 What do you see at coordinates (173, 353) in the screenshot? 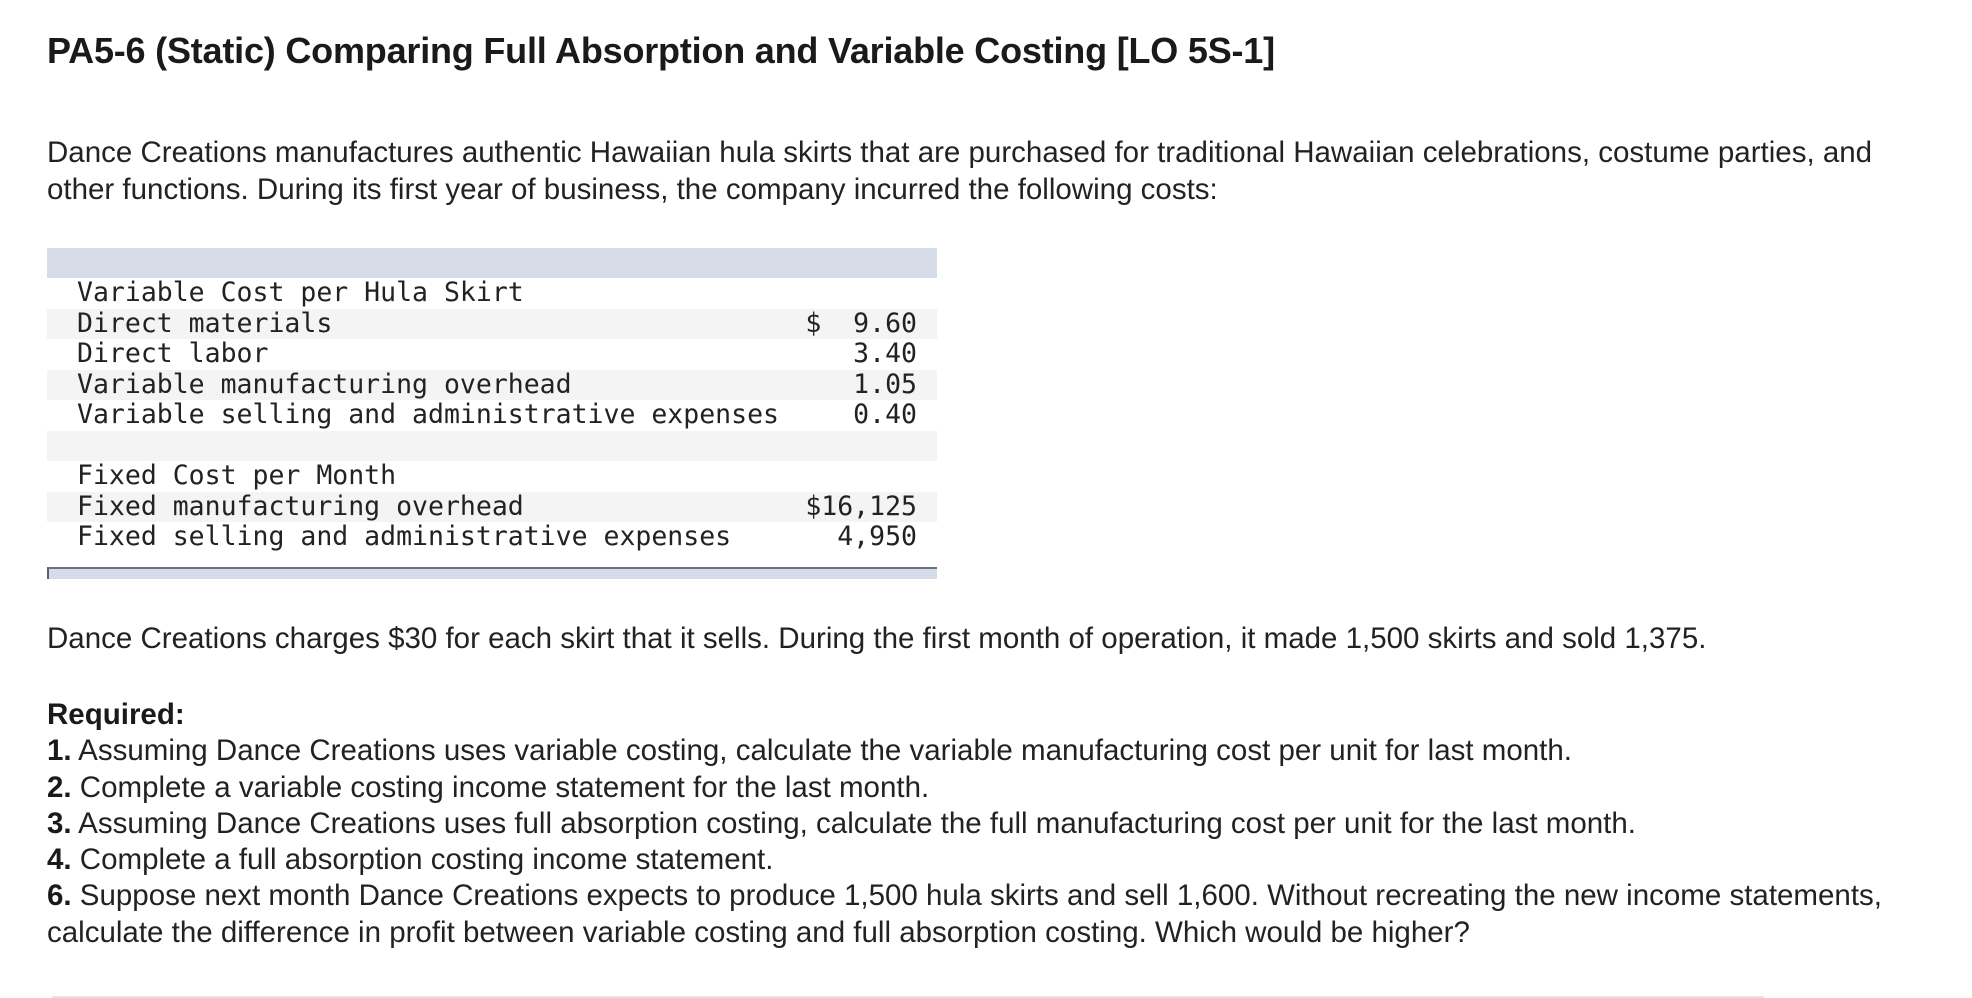
I see `row-label: Direct labor` at bounding box center [173, 353].